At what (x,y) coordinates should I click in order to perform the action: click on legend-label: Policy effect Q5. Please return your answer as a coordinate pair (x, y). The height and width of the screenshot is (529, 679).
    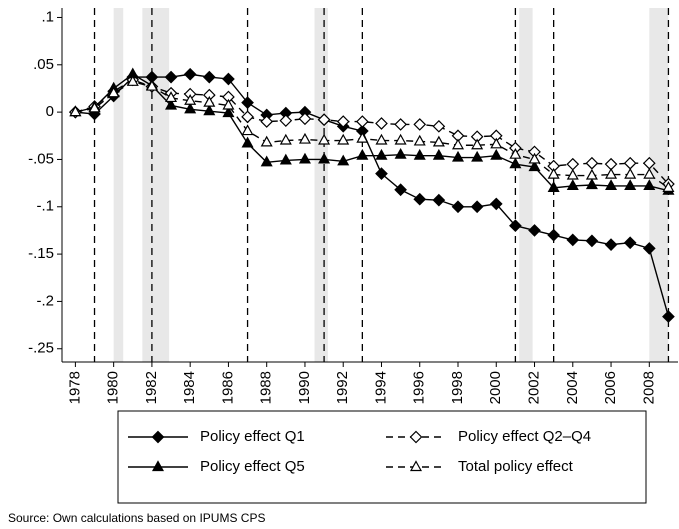
    Looking at the image, I should click on (252, 466).